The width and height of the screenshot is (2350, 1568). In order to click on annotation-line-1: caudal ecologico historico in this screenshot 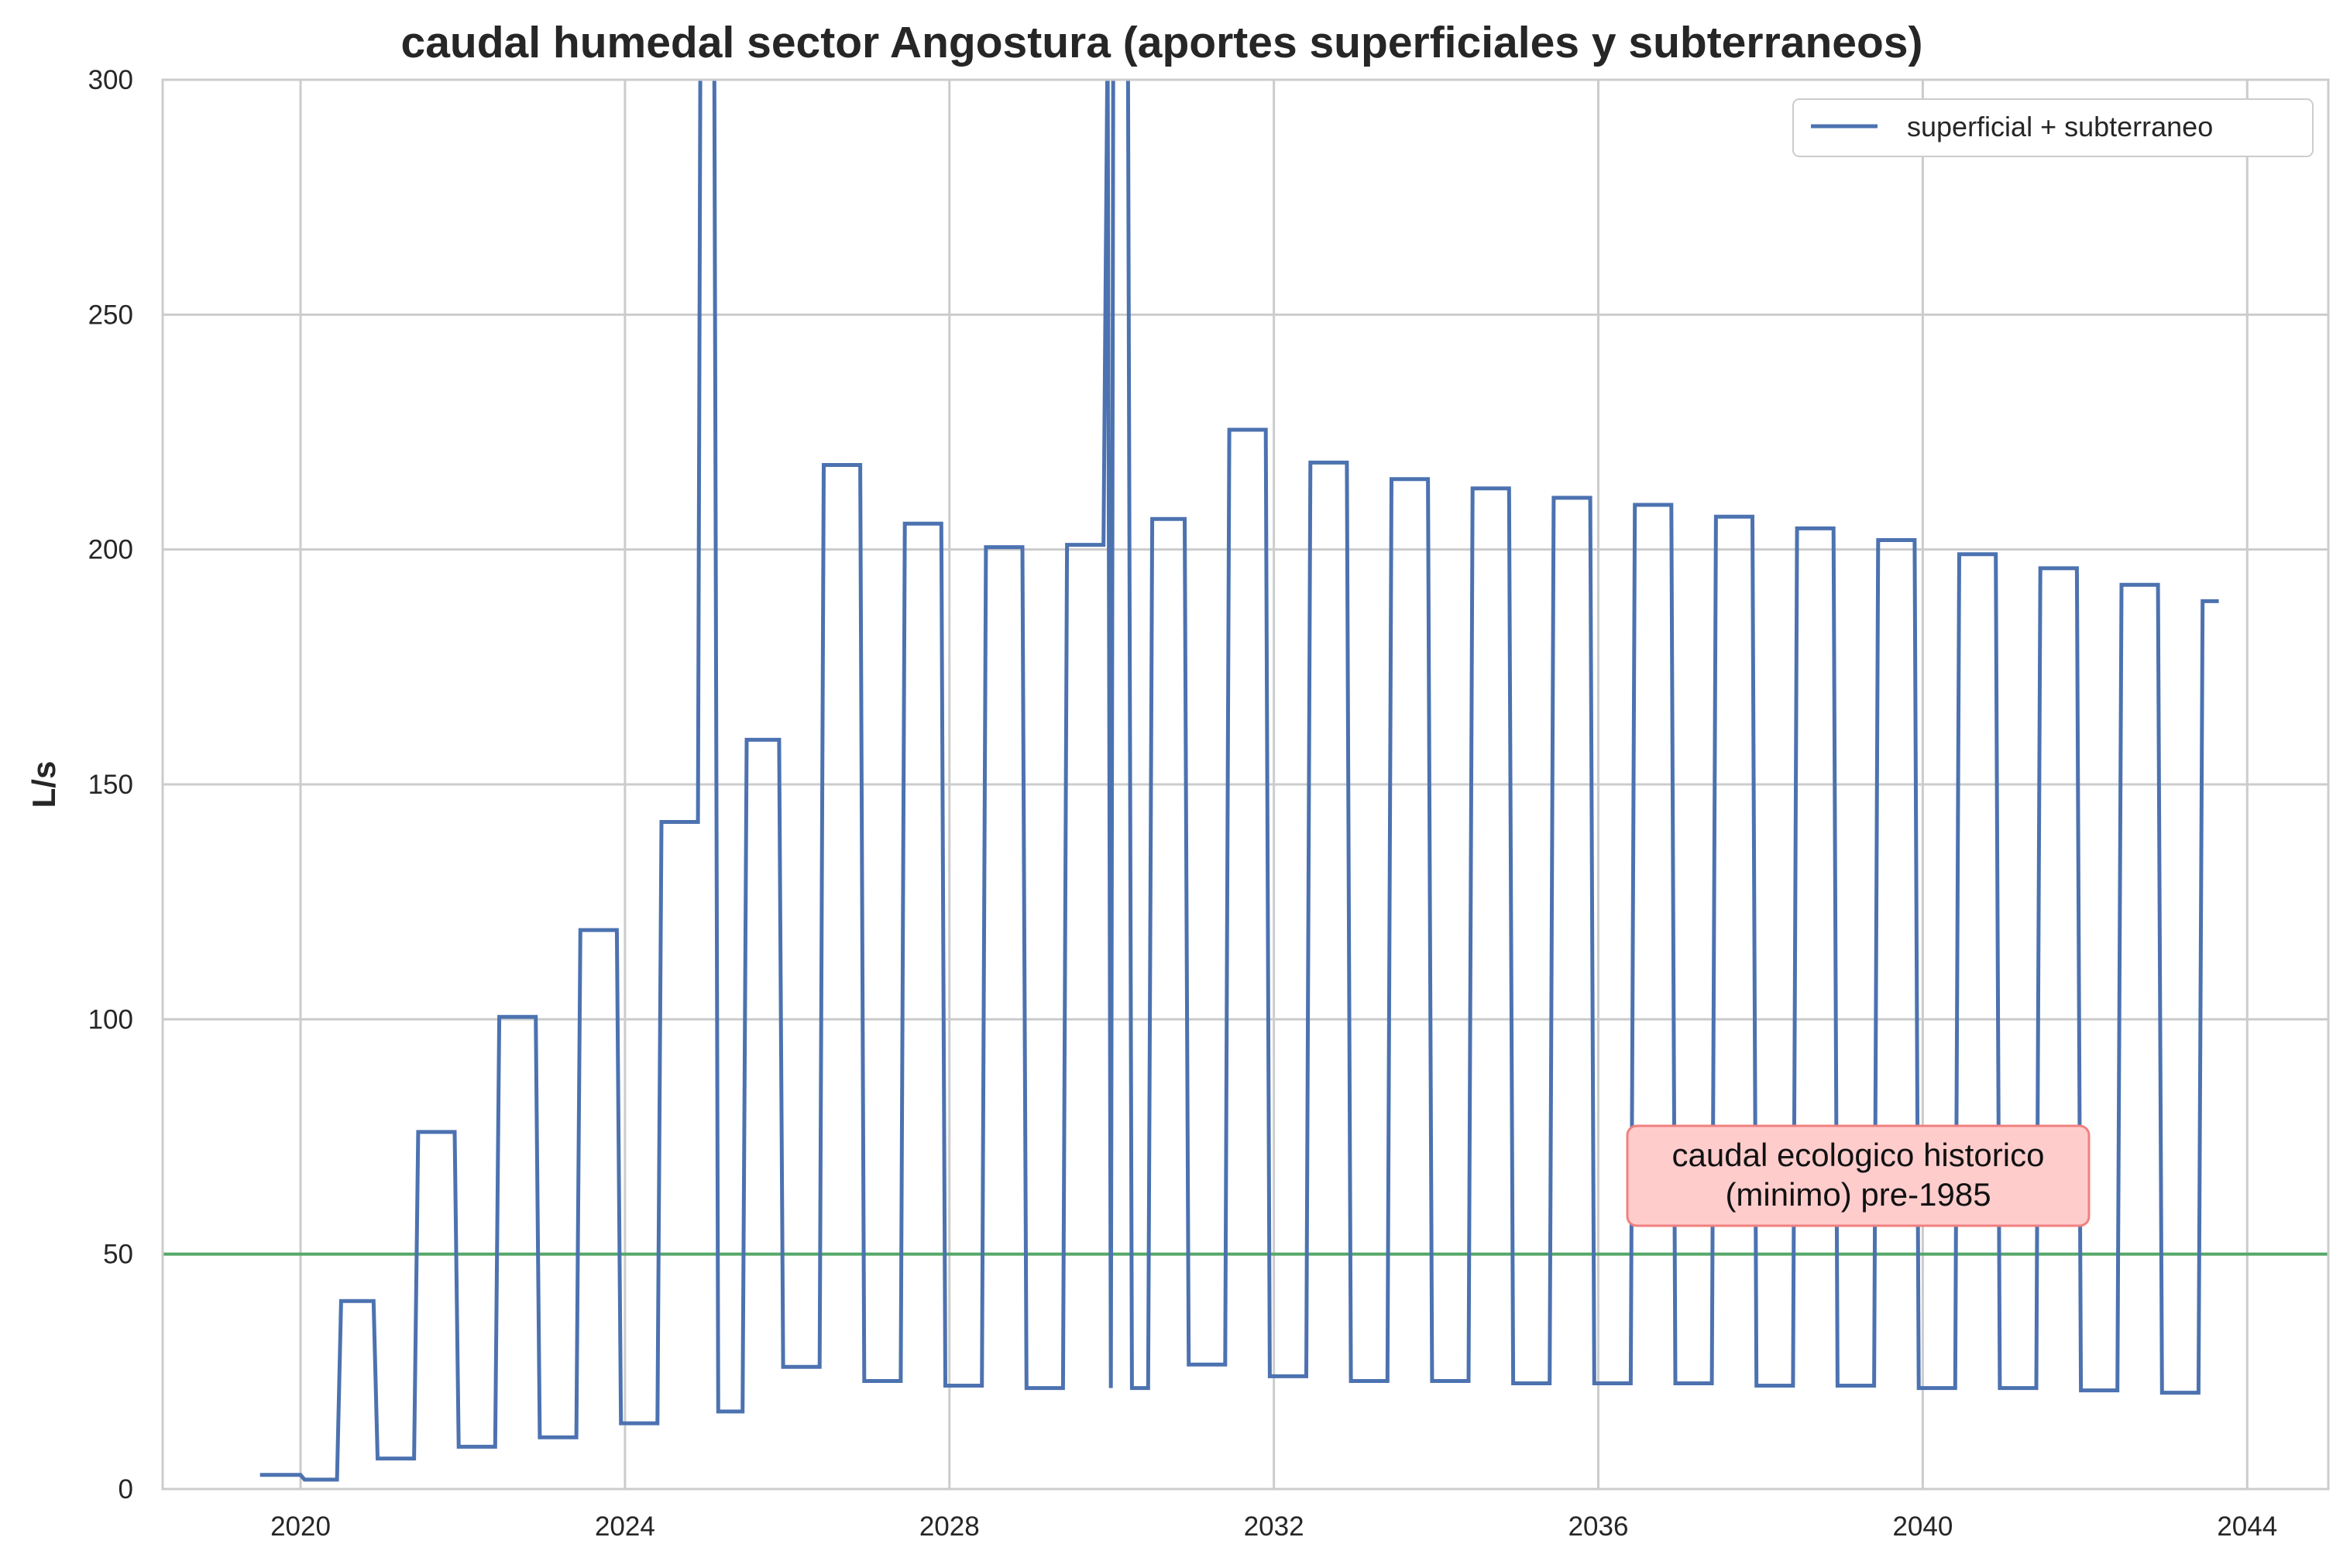, I will do `click(1858, 1155)`.